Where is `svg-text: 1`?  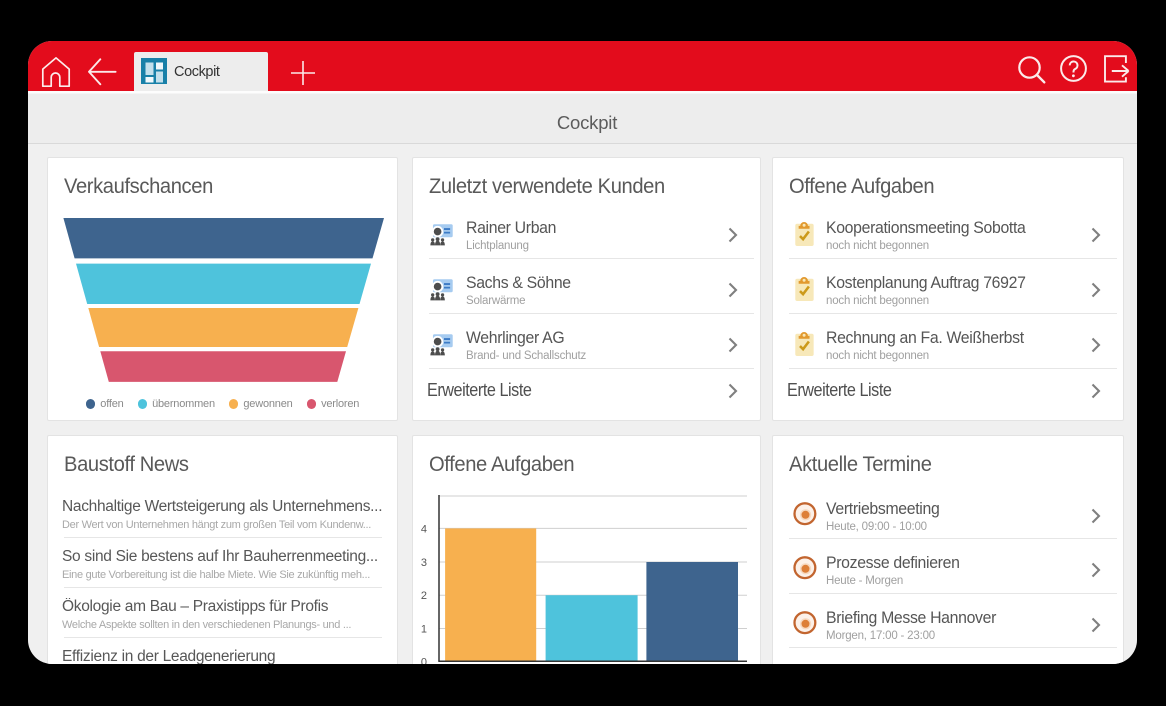
svg-text: 1 is located at coordinates (424, 630).